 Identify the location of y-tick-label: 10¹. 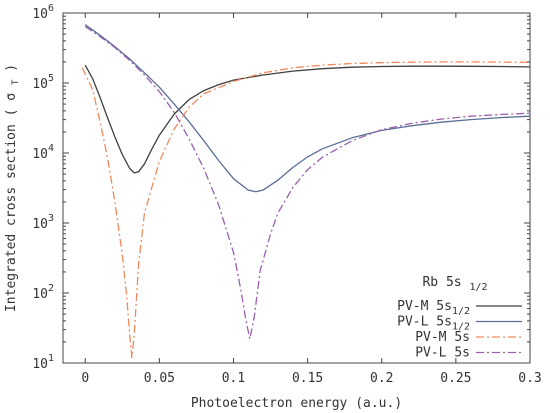
(43, 362).